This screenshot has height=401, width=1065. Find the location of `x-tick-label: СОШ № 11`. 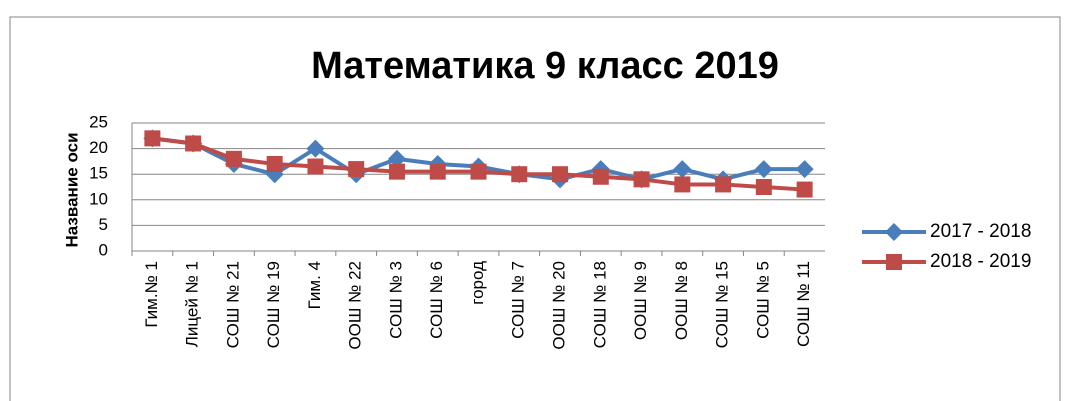

x-tick-label: СОШ № 11 is located at coordinates (803, 304).